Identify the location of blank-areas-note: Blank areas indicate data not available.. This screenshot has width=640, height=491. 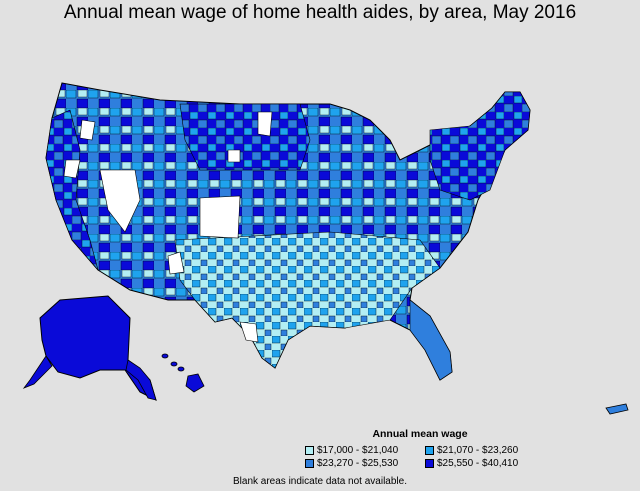
(319, 481).